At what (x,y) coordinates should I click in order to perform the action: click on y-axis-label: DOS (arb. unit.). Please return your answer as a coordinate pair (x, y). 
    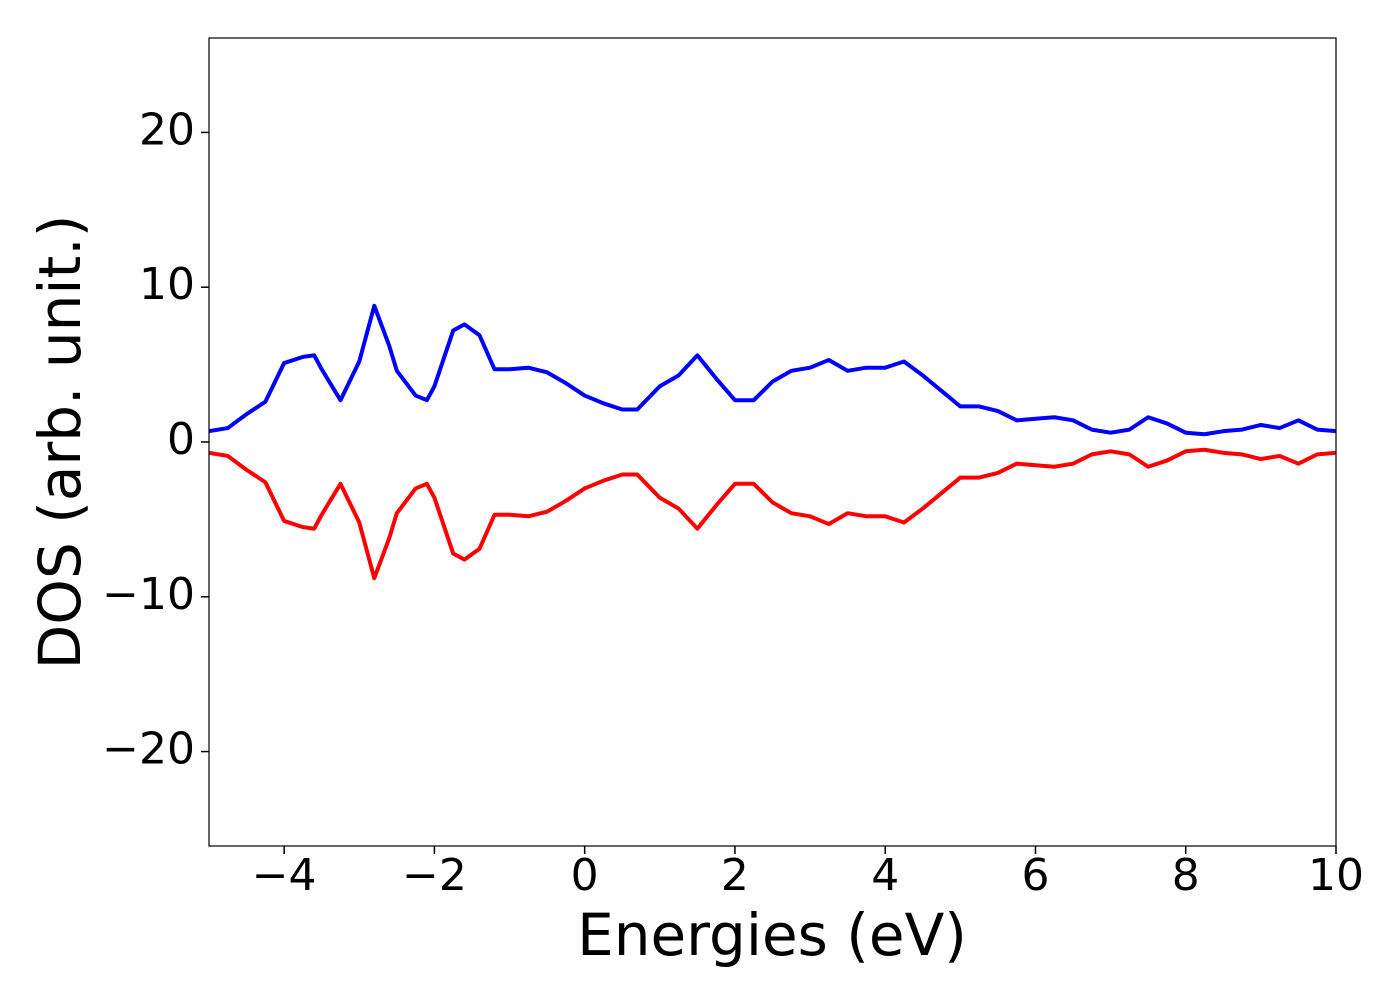
    Looking at the image, I should click on (60, 442).